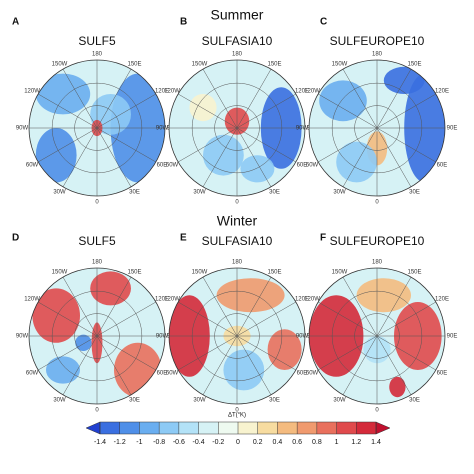  I want to click on colorbar-tick-label: 1.4, so click(376, 442).